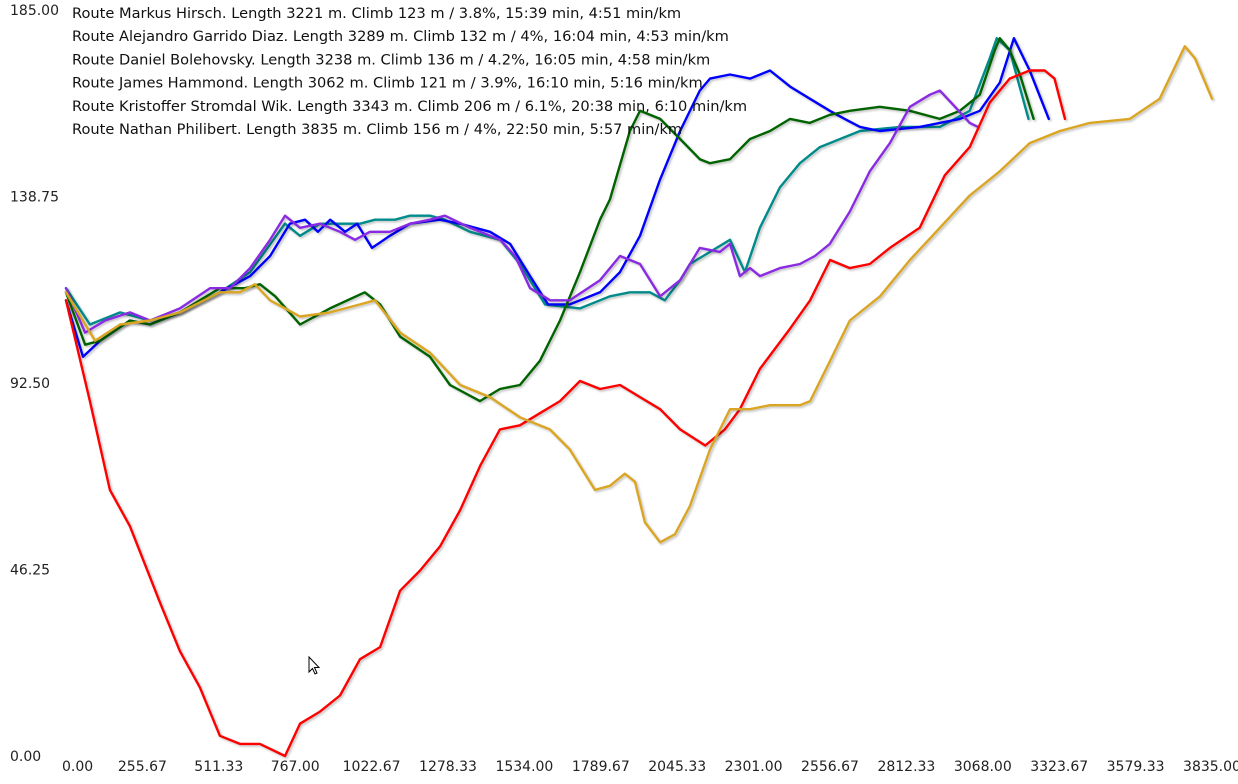 The image size is (1238, 784). What do you see at coordinates (448, 767) in the screenshot?
I see `x-tick-label: 1278.33` at bounding box center [448, 767].